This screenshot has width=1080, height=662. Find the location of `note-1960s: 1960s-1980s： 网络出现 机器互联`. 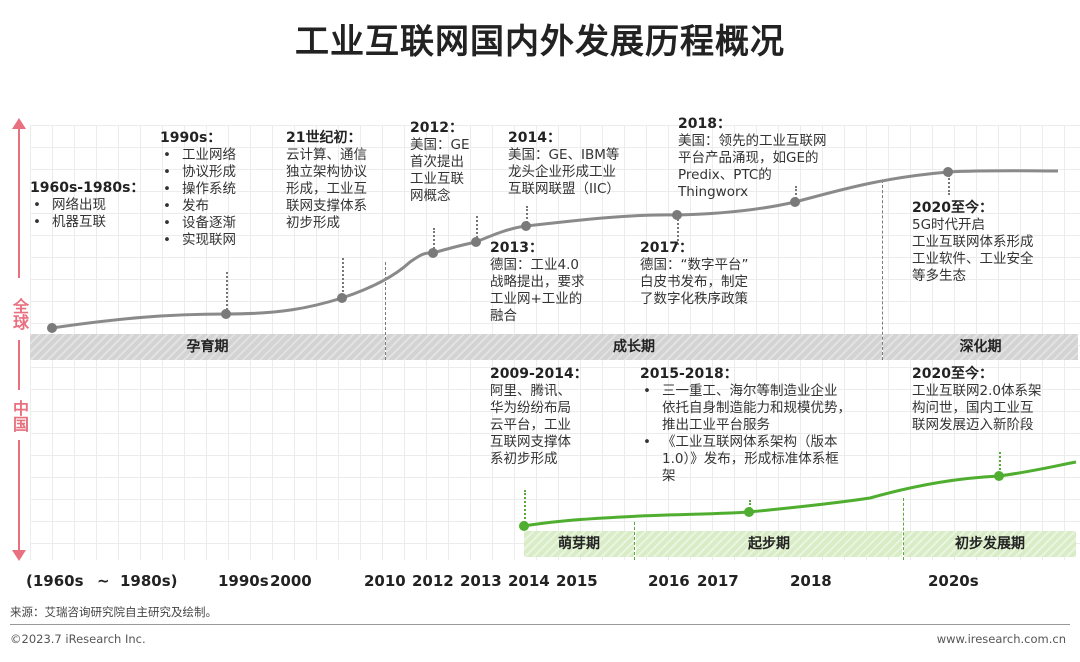

note-1960s: 1960s-1980s： 网络出现 机器互联 is located at coordinates (87, 205).